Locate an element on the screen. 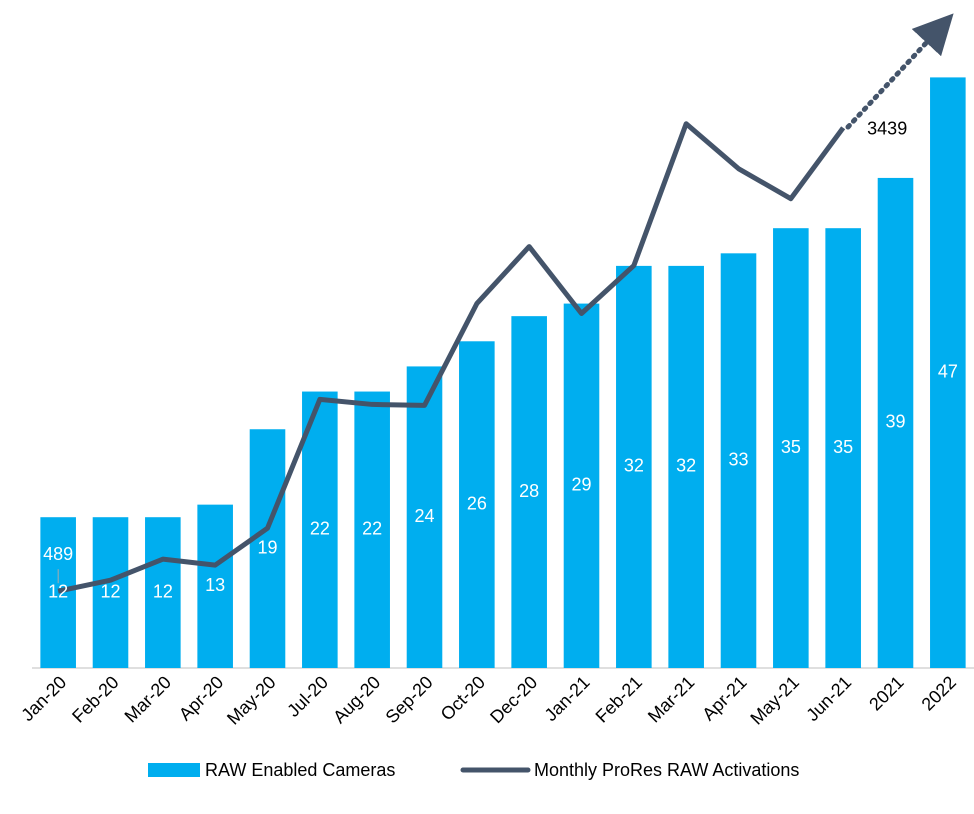 The width and height of the screenshot is (974, 814). legend-swatch is located at coordinates (174, 770).